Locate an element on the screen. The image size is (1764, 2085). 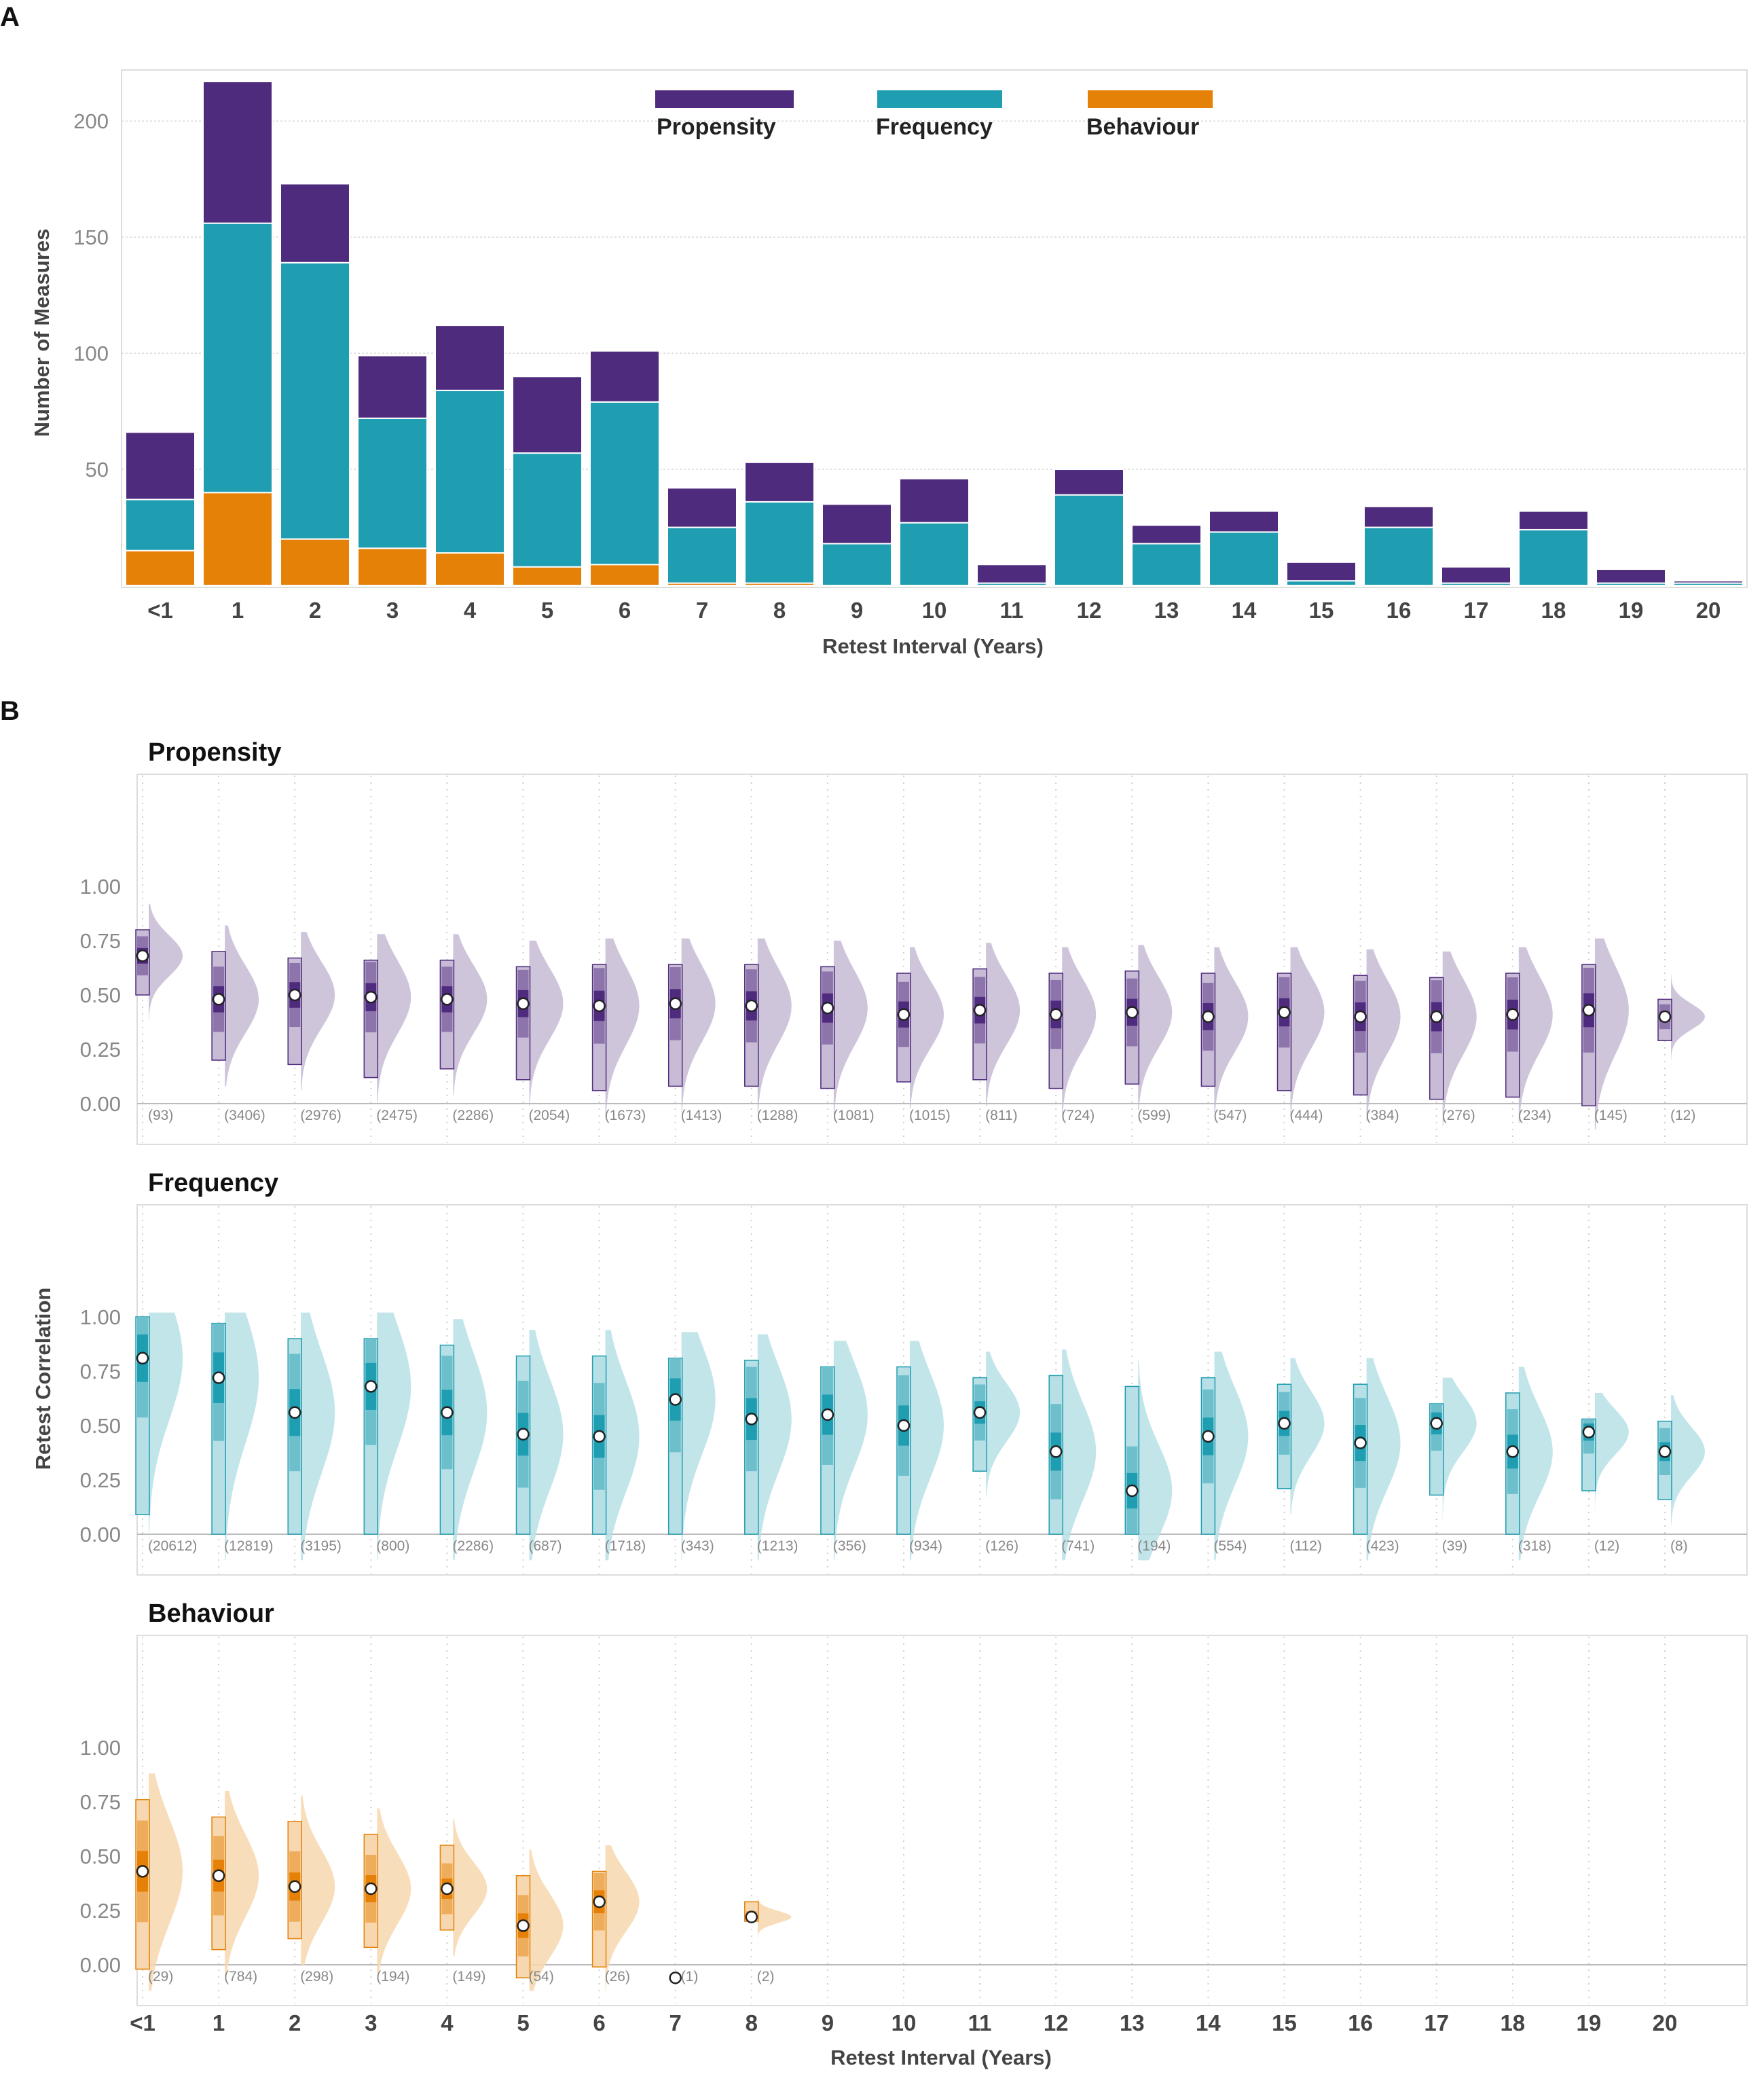
panel-a-letter: A is located at coordinates (10, 17).